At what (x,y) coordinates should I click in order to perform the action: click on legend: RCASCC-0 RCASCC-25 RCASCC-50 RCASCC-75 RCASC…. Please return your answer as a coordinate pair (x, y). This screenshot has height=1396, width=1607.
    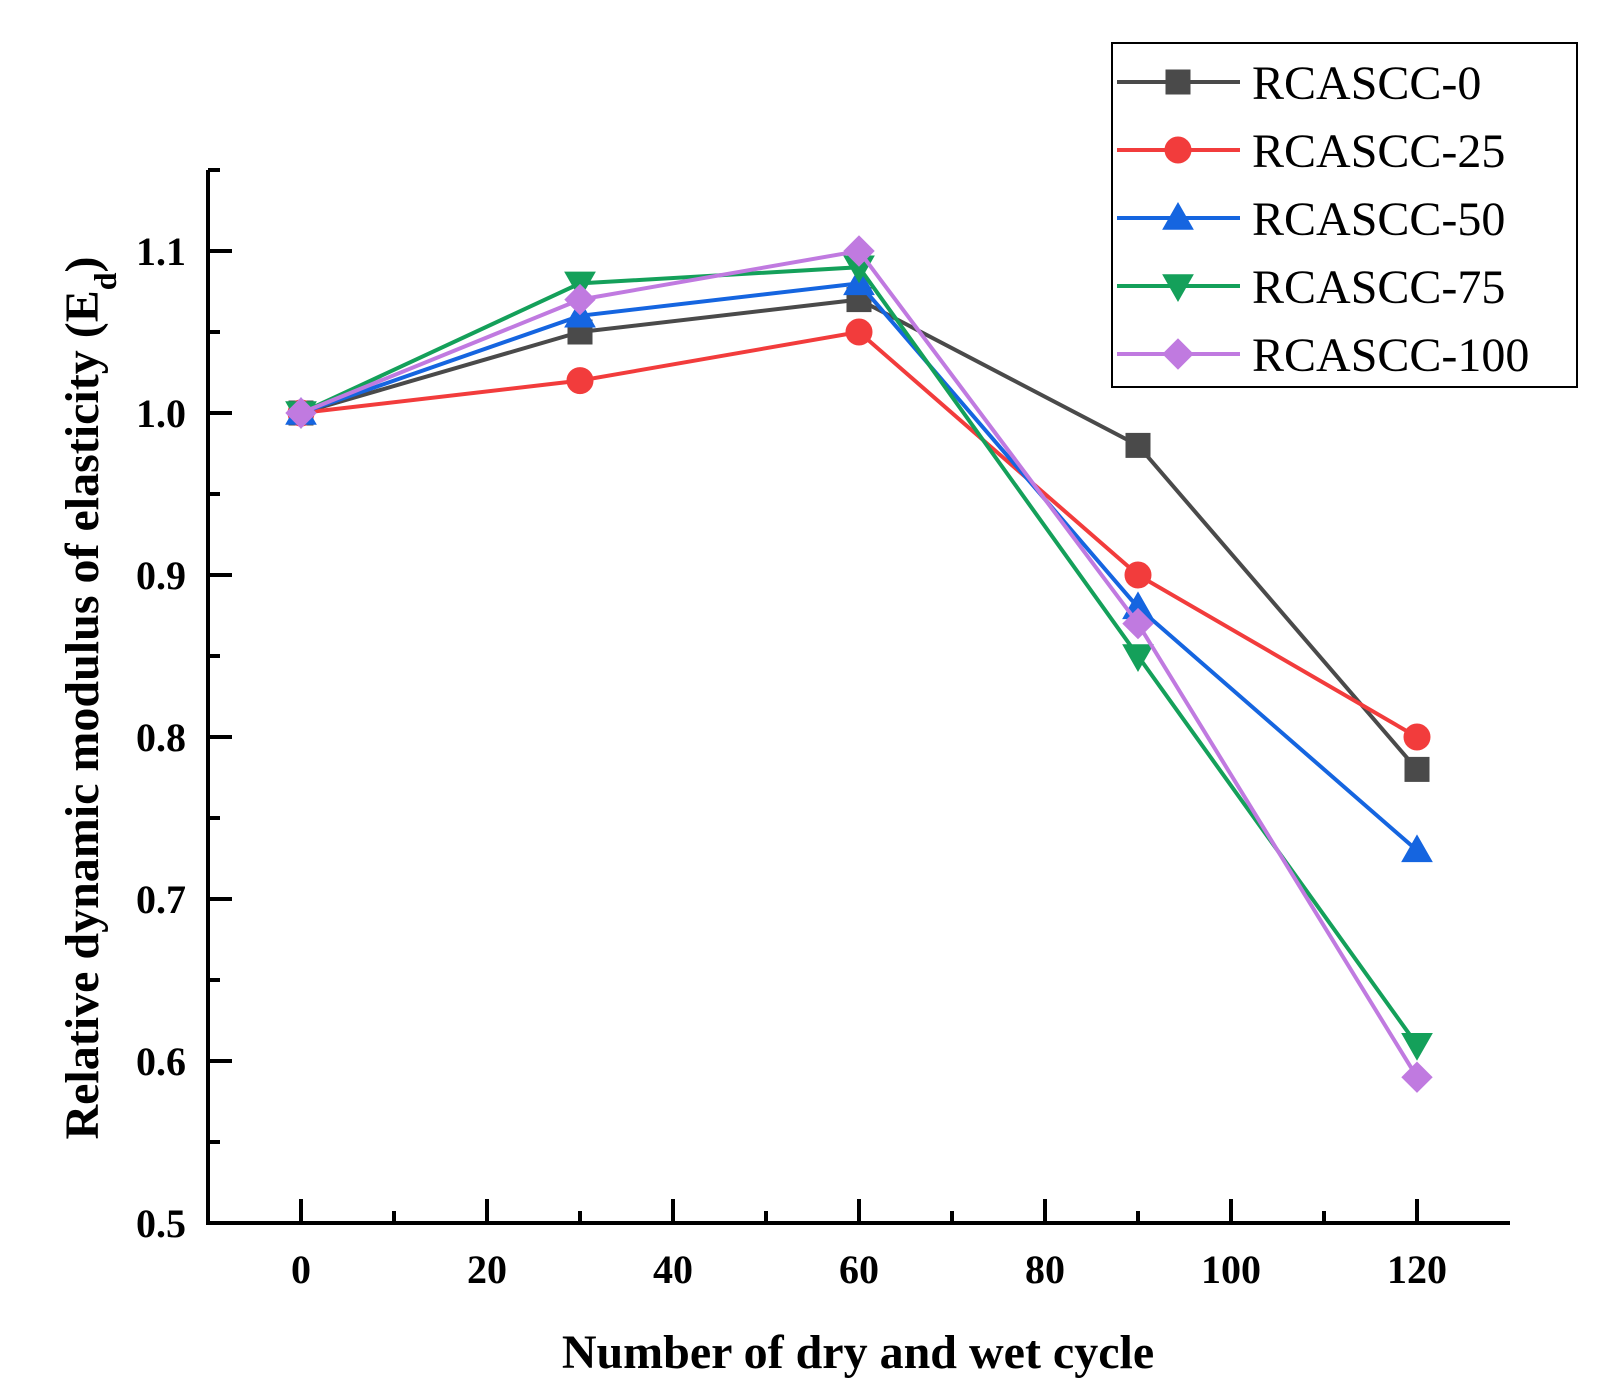
    Looking at the image, I should click on (1344, 215).